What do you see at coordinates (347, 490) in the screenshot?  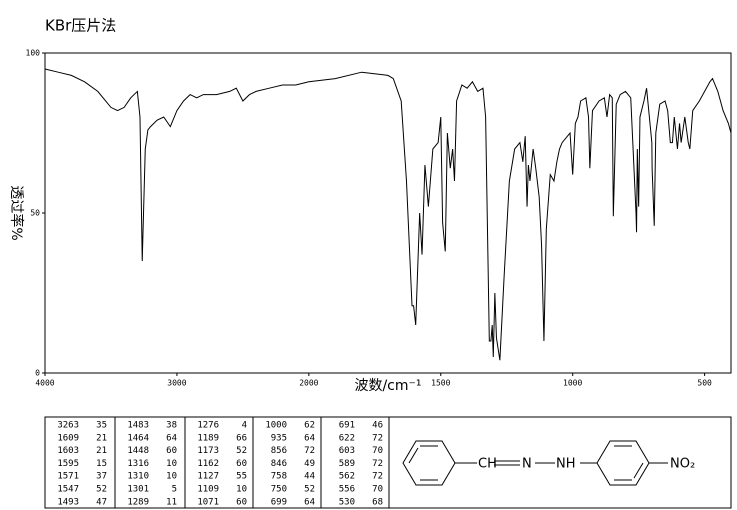 I see `peak-wavenumber: 556` at bounding box center [347, 490].